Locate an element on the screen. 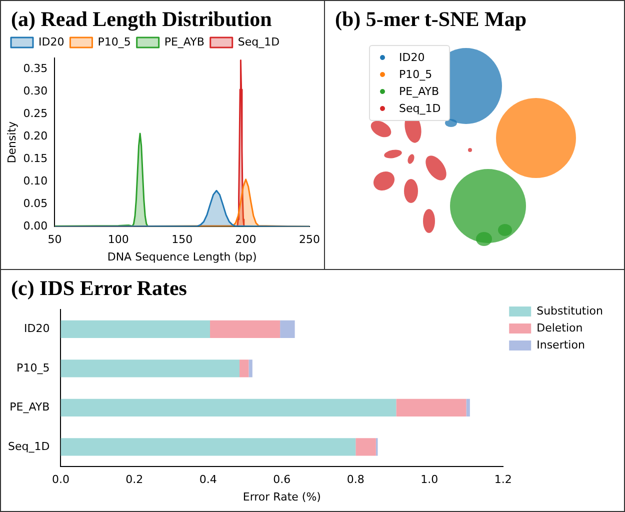 The image size is (625, 512). x-tick-label: 0.8 is located at coordinates (355, 479).